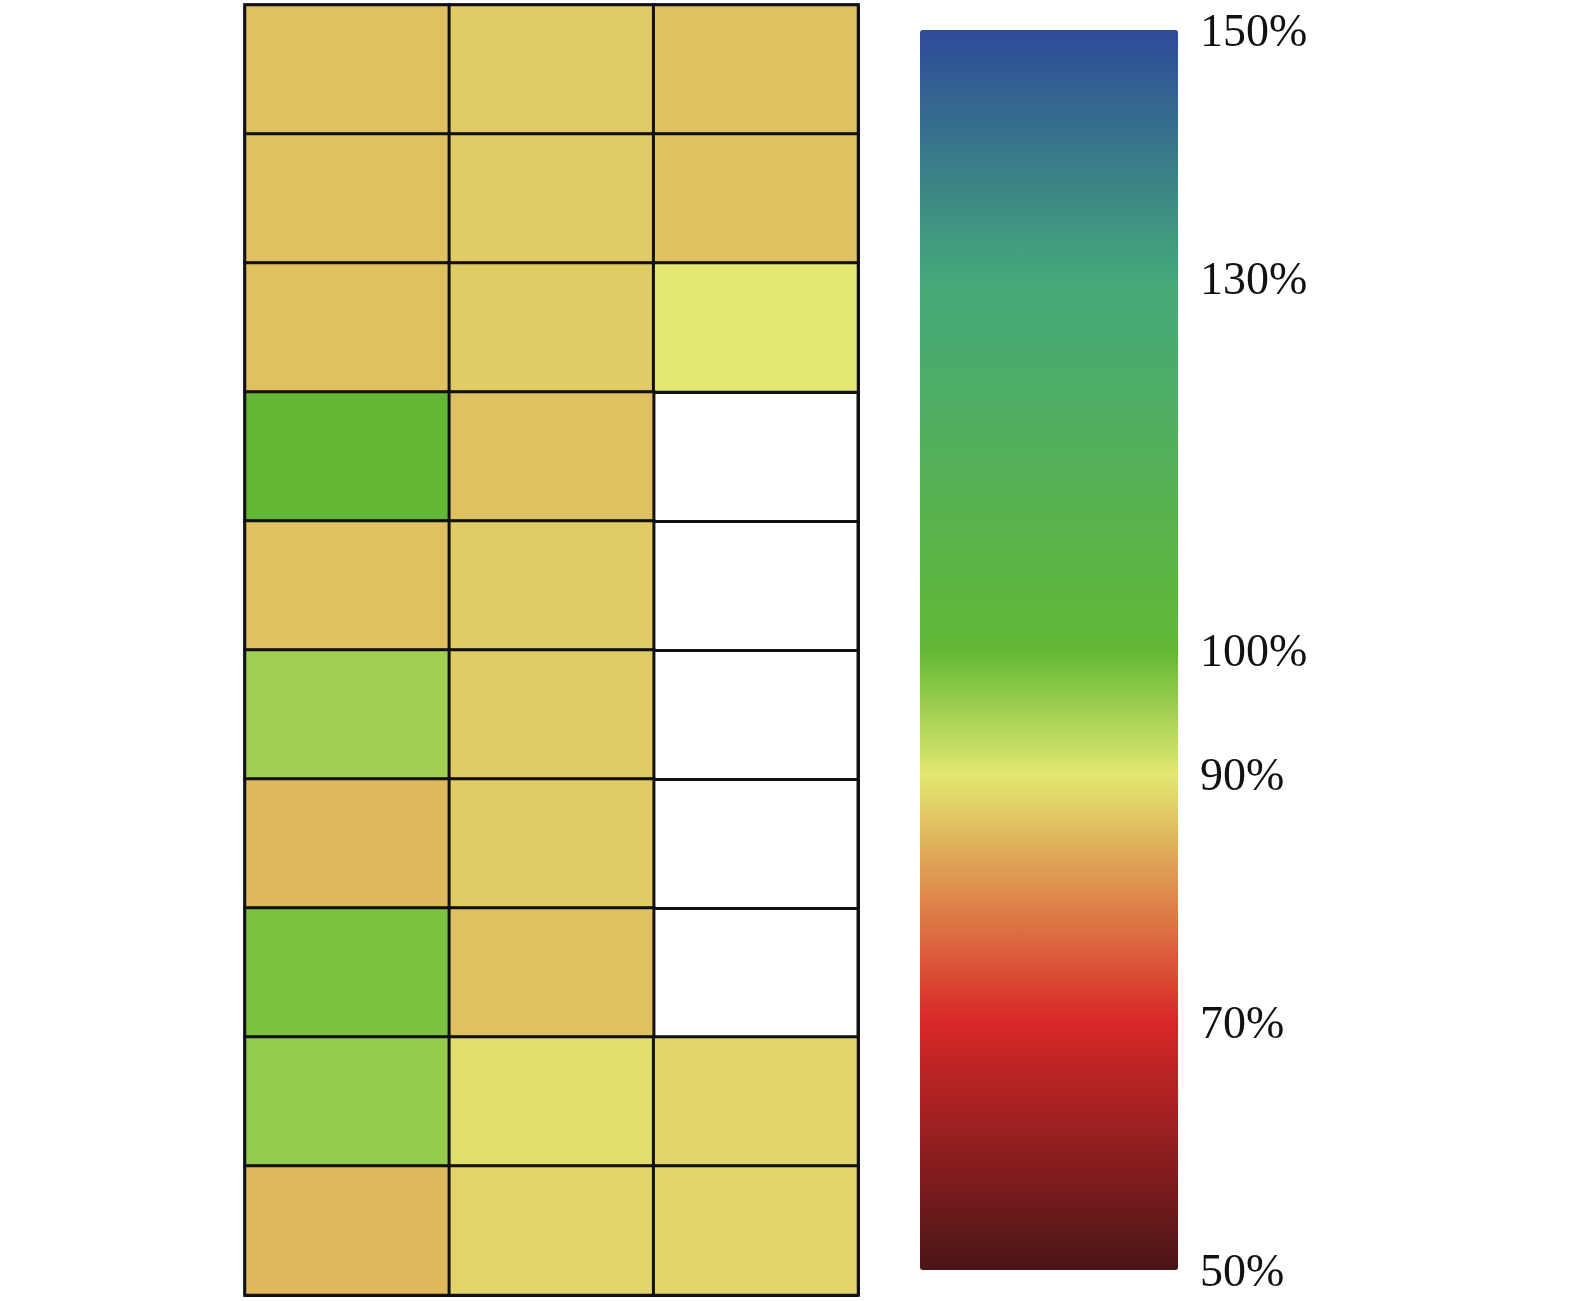 This screenshot has height=1301, width=1575. Describe the element at coordinates (1242, 774) in the screenshot. I see `color-bar-label: 90%` at that location.